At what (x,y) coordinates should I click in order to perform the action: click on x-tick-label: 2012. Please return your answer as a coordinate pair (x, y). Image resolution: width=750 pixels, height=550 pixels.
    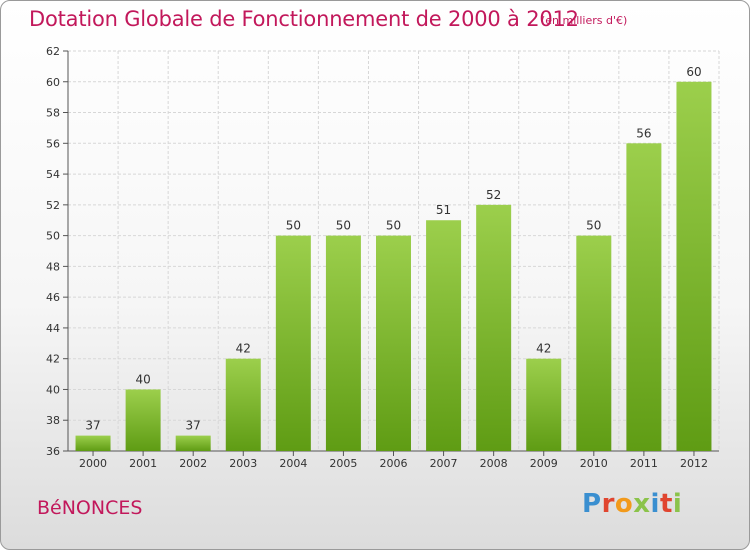
    Looking at the image, I should click on (694, 463).